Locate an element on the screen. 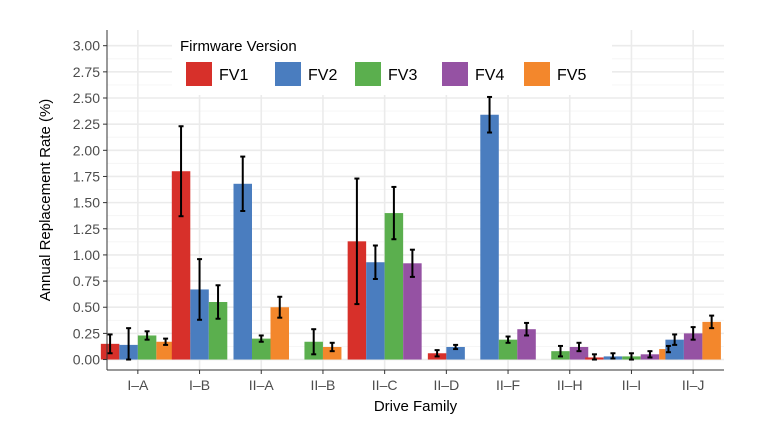 This screenshot has height=431, width=768. x-tick-label: II–B is located at coordinates (322, 385).